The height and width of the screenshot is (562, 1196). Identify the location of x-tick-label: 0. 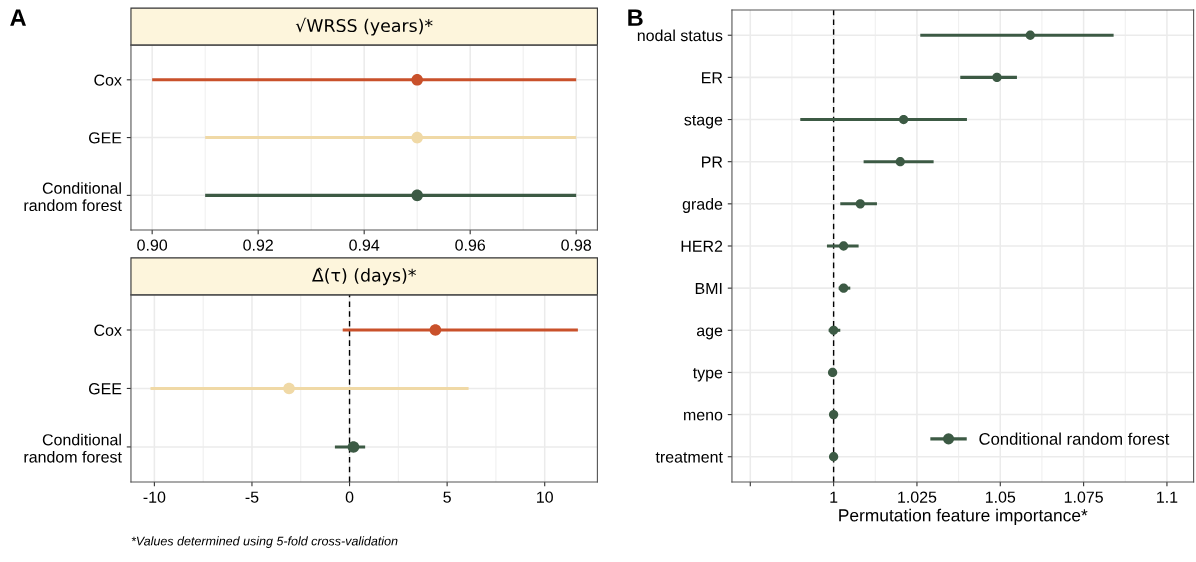
(349, 497).